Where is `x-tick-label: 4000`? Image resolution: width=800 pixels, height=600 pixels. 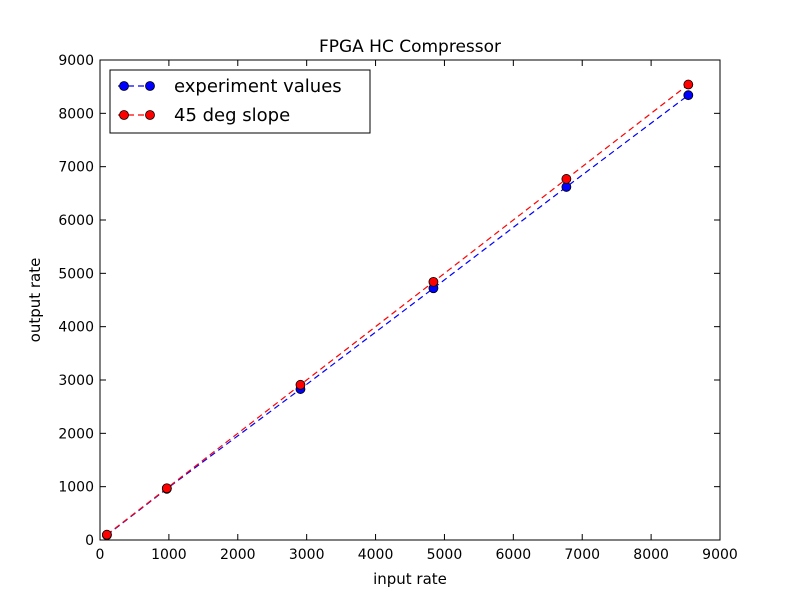 x-tick-label: 4000 is located at coordinates (376, 555).